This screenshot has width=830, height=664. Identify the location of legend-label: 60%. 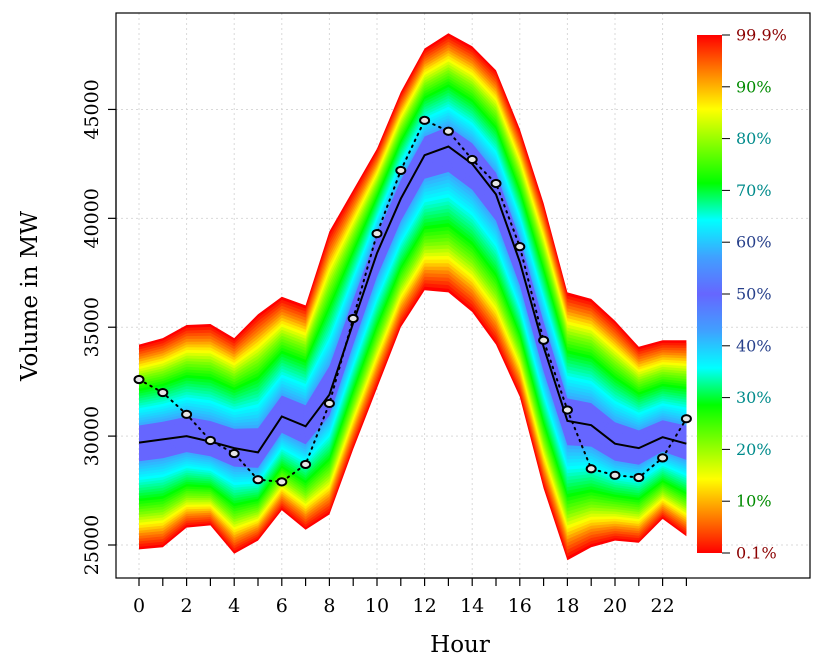
(754, 242).